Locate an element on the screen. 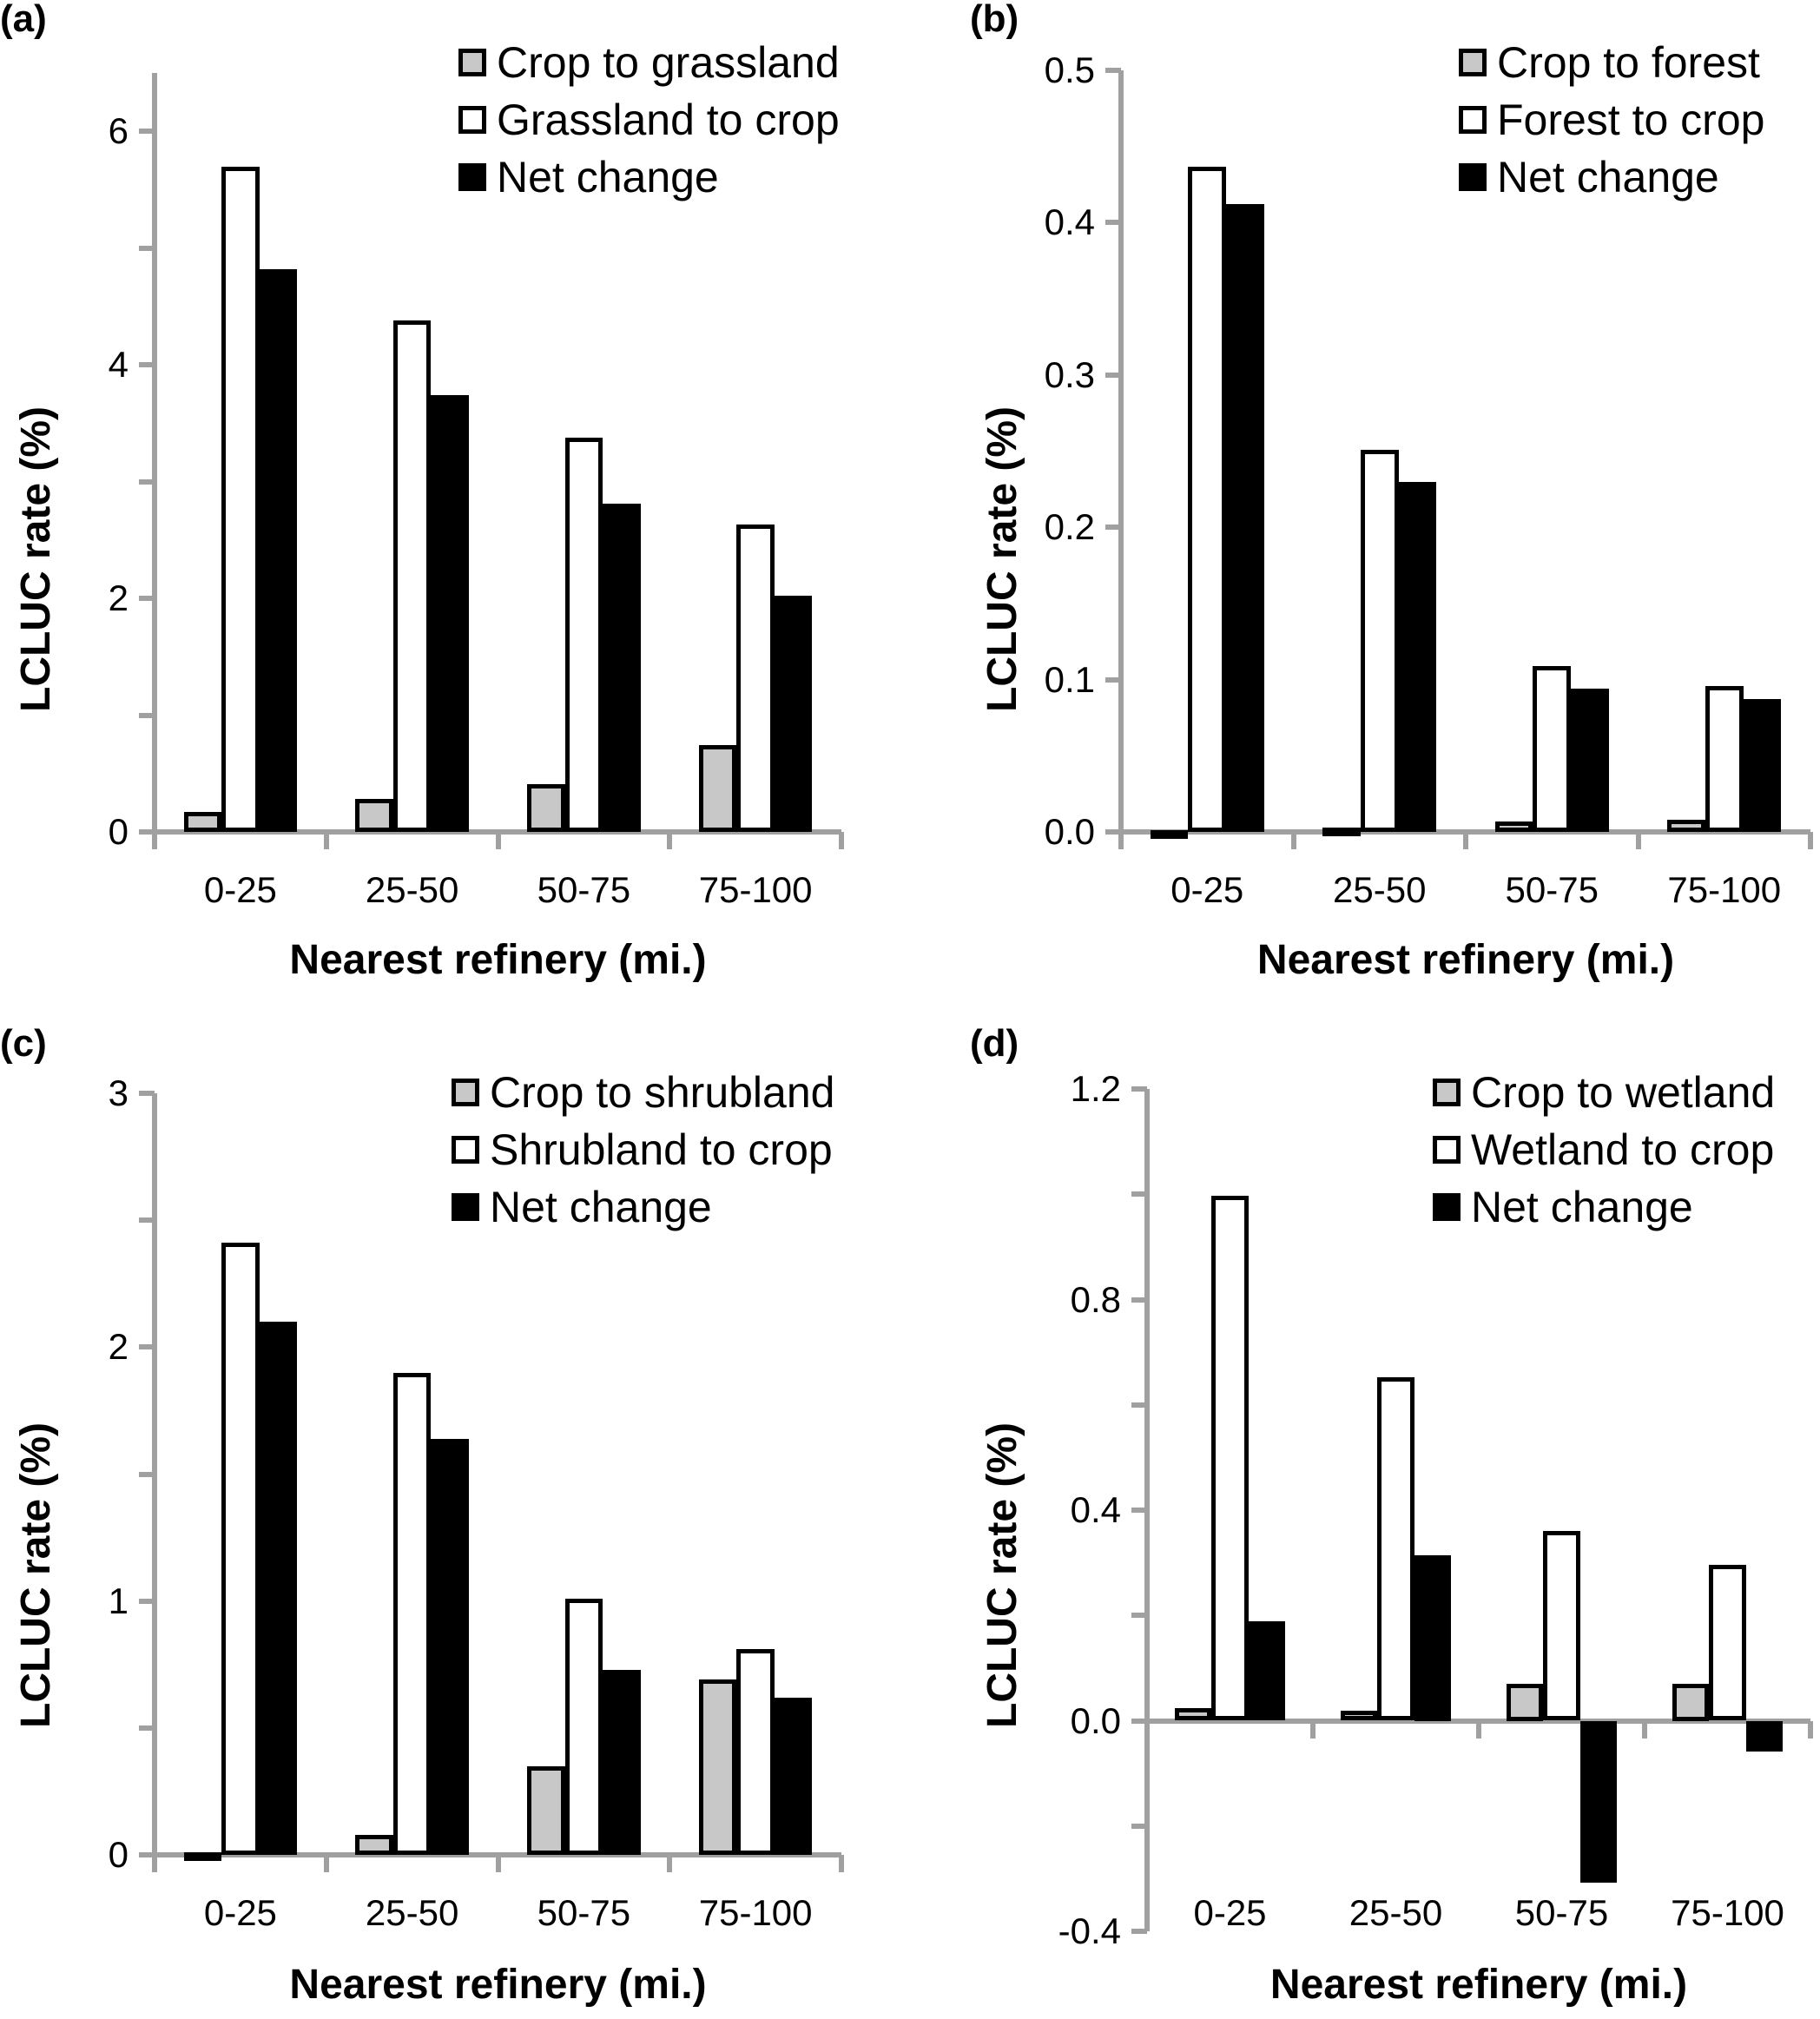 This screenshot has height=2019, width=1820. y-axis-line is located at coordinates (154, 1474).